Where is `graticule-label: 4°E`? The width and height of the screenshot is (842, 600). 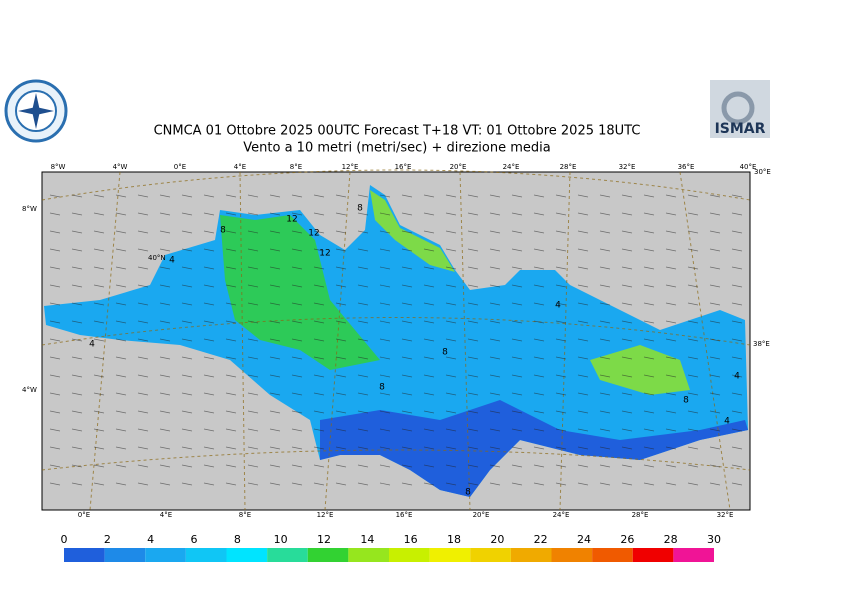 graticule-label: 4°E is located at coordinates (240, 167).